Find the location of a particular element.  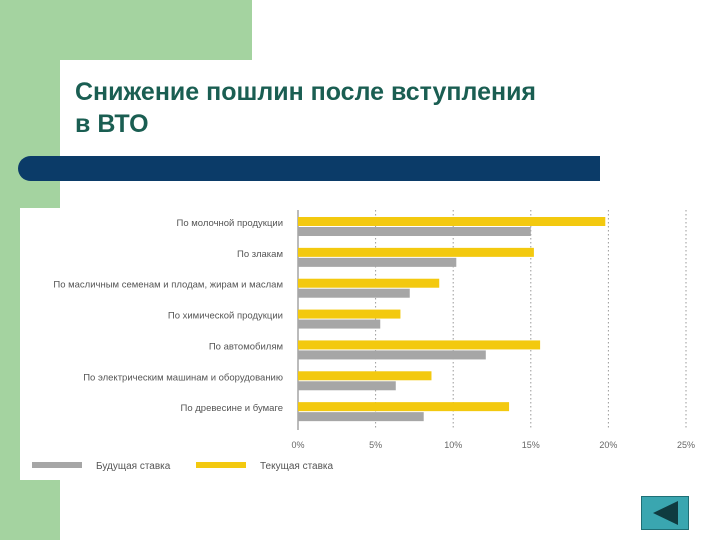

category-label: По молочной продукции is located at coordinates (229, 223).